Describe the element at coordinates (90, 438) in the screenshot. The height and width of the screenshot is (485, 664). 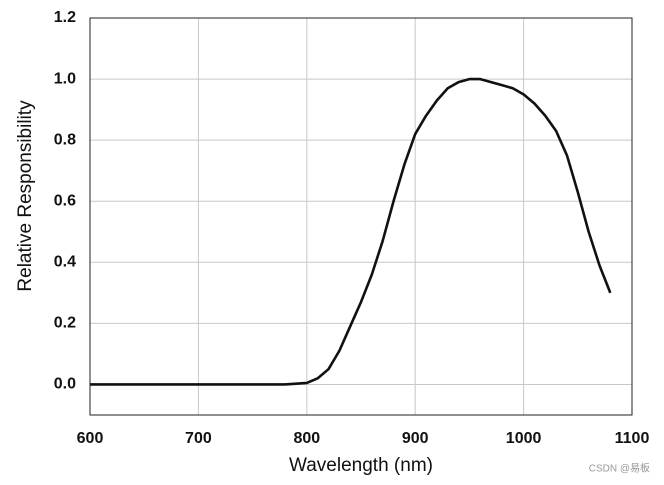
I see `x-tick-label: 600` at that location.